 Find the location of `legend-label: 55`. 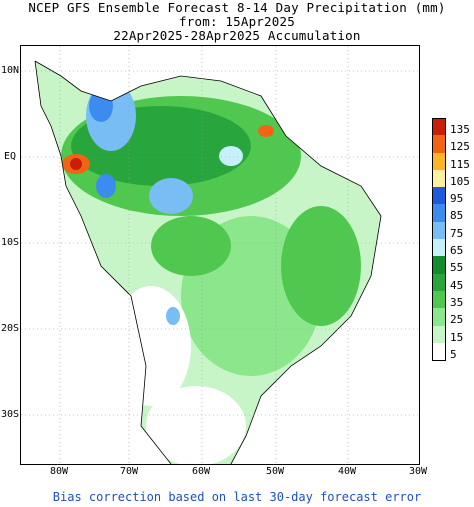

legend-label: 55 is located at coordinates (457, 268).